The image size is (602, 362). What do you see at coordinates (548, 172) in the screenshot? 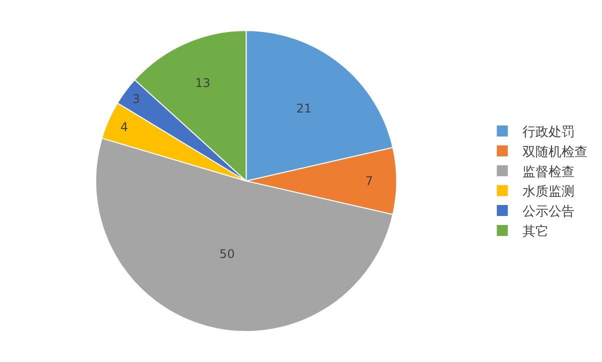
I see `legend-label: 监督检查` at bounding box center [548, 172].